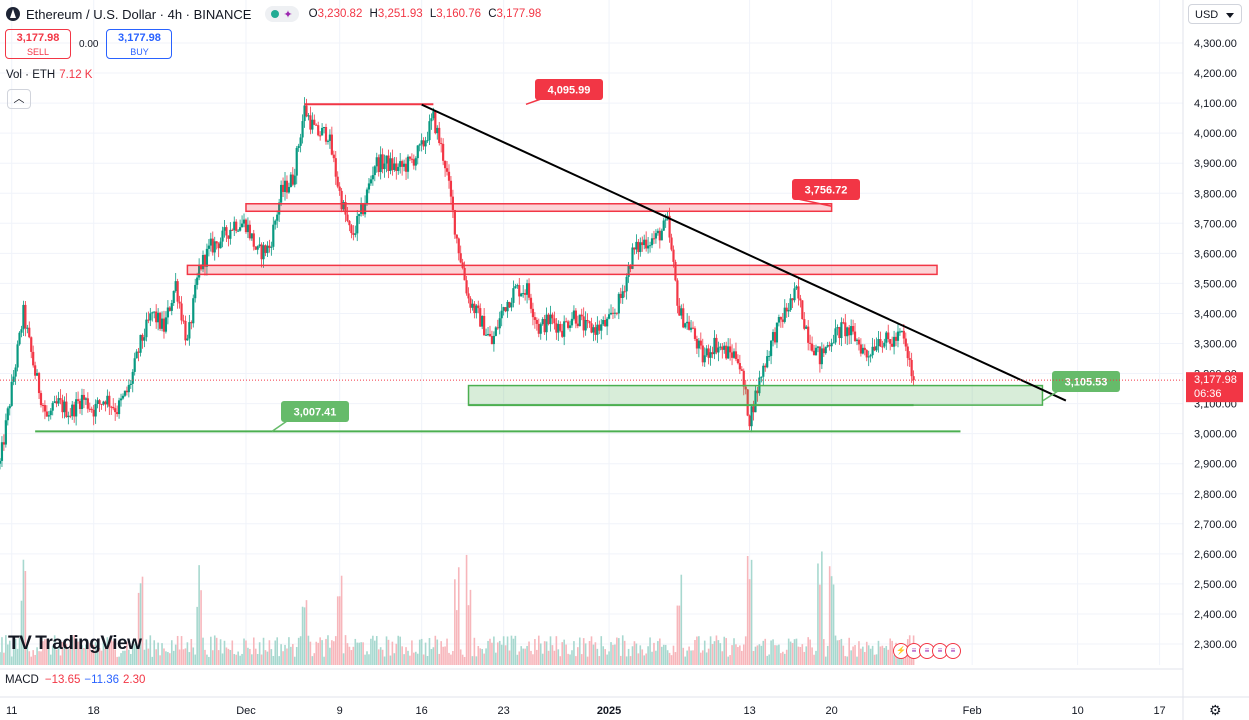 The width and height of the screenshot is (1249, 720). Describe the element at coordinates (139, 14) in the screenshot. I see `symbol-title: Ethereum / U.S. Dollar · 4h · BINANCE` at that location.